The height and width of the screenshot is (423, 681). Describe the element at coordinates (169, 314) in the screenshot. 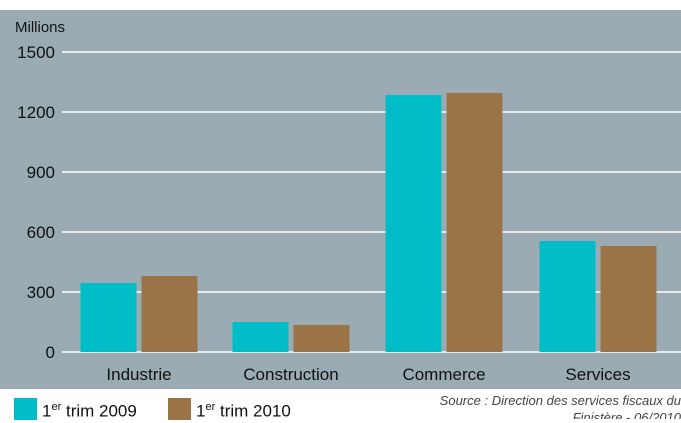

I see `bar-industrie-2010` at that location.